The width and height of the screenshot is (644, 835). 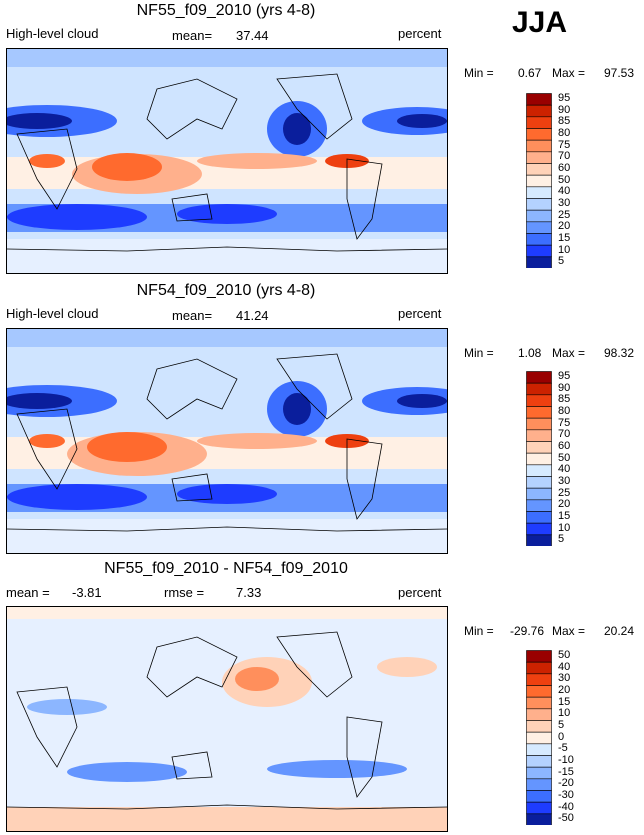 I want to click on panel2-mean-label: mean=, so click(x=192, y=315).